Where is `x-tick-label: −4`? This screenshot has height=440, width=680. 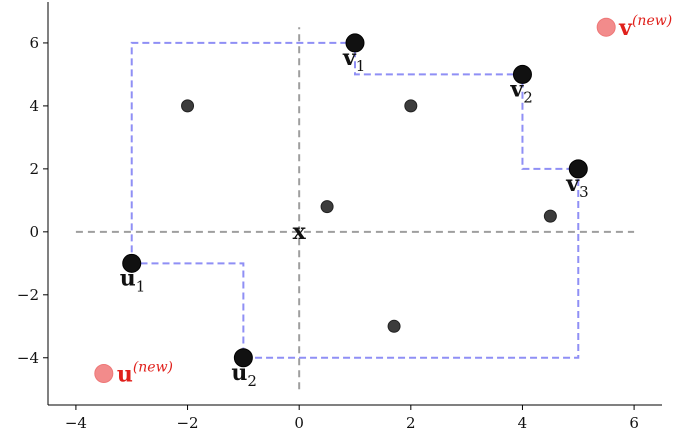
x-tick-label: −4 is located at coordinates (76, 423).